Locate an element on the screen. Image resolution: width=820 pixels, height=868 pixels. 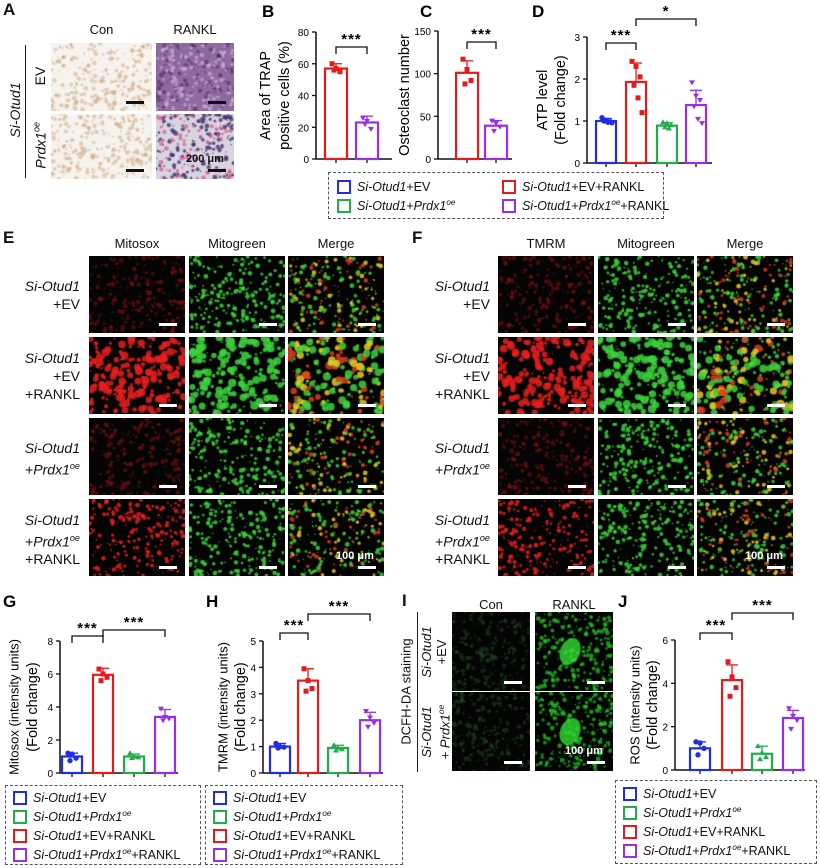
column-header-con: Con is located at coordinates (101, 29).